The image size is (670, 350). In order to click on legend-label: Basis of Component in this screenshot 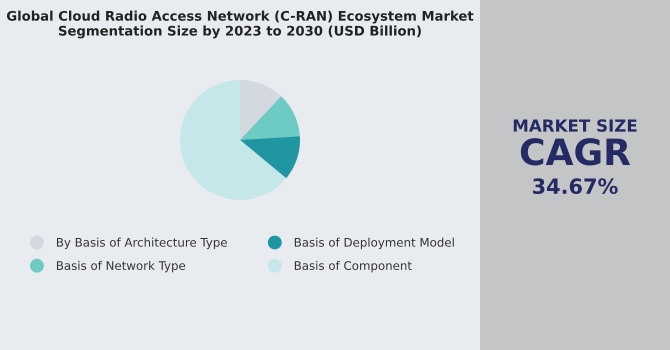, I will do `click(353, 266)`.